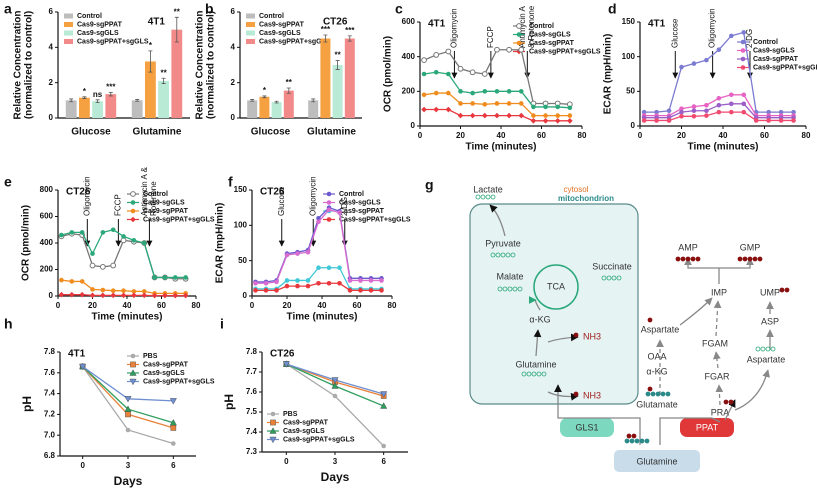  I want to click on y-tick-label: 7.7, so click(252, 371).